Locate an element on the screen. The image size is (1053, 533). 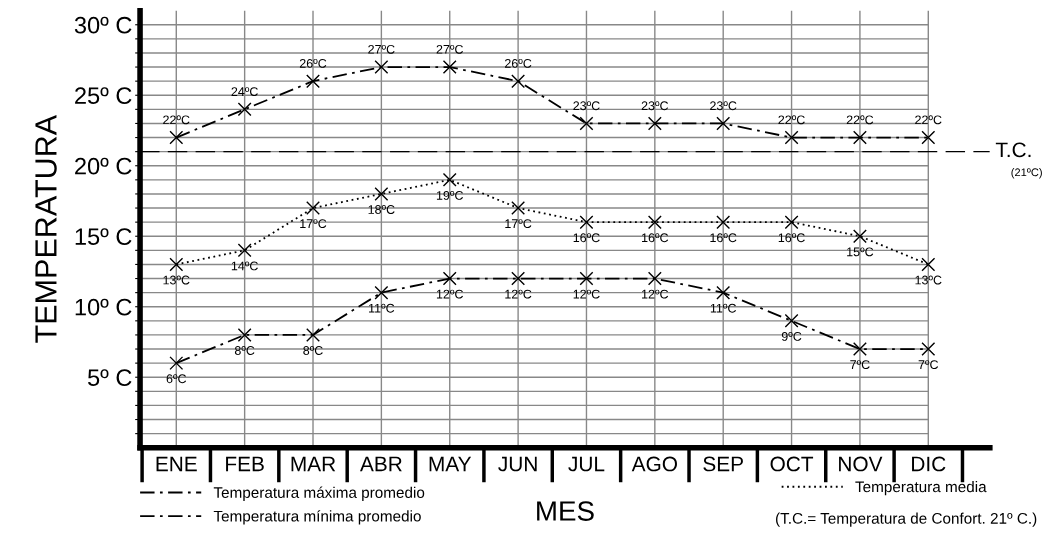
data-label: 24ºC is located at coordinates (244, 92).